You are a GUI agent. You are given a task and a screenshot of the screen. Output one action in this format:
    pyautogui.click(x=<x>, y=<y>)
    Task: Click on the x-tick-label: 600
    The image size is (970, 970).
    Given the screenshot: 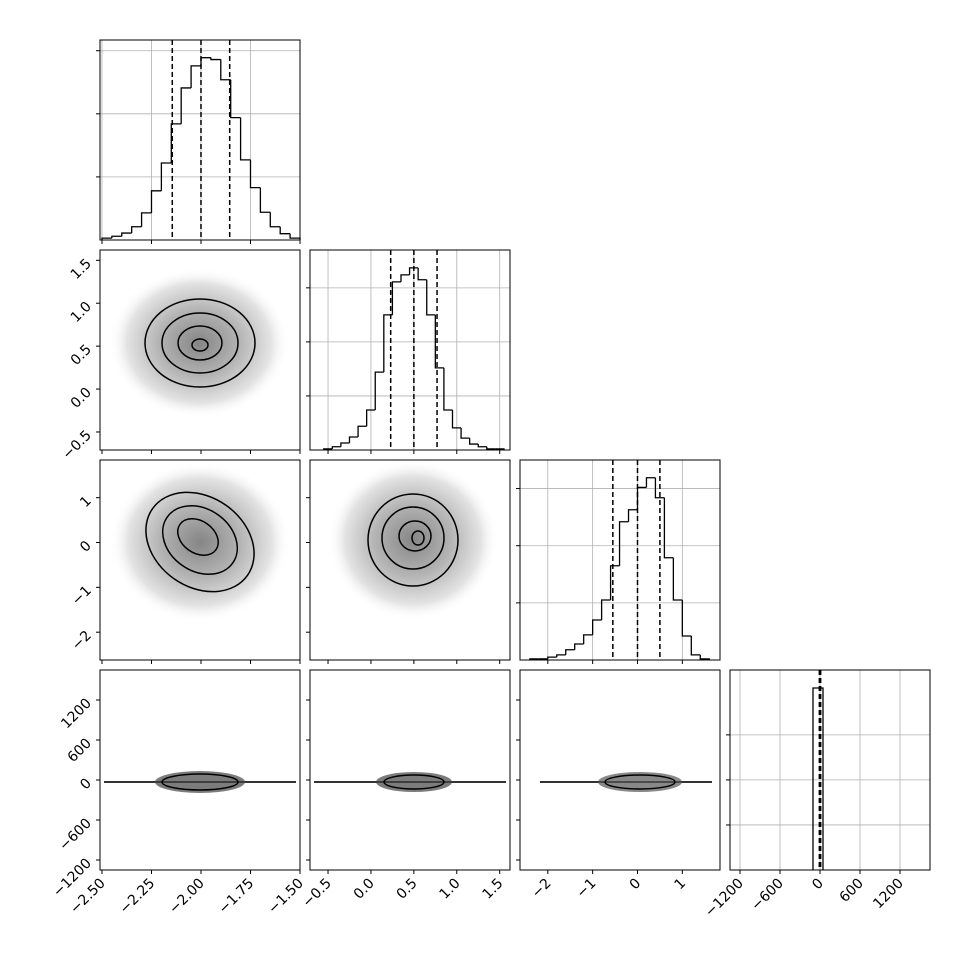 What is the action you would take?
    pyautogui.click(x=852, y=891)
    